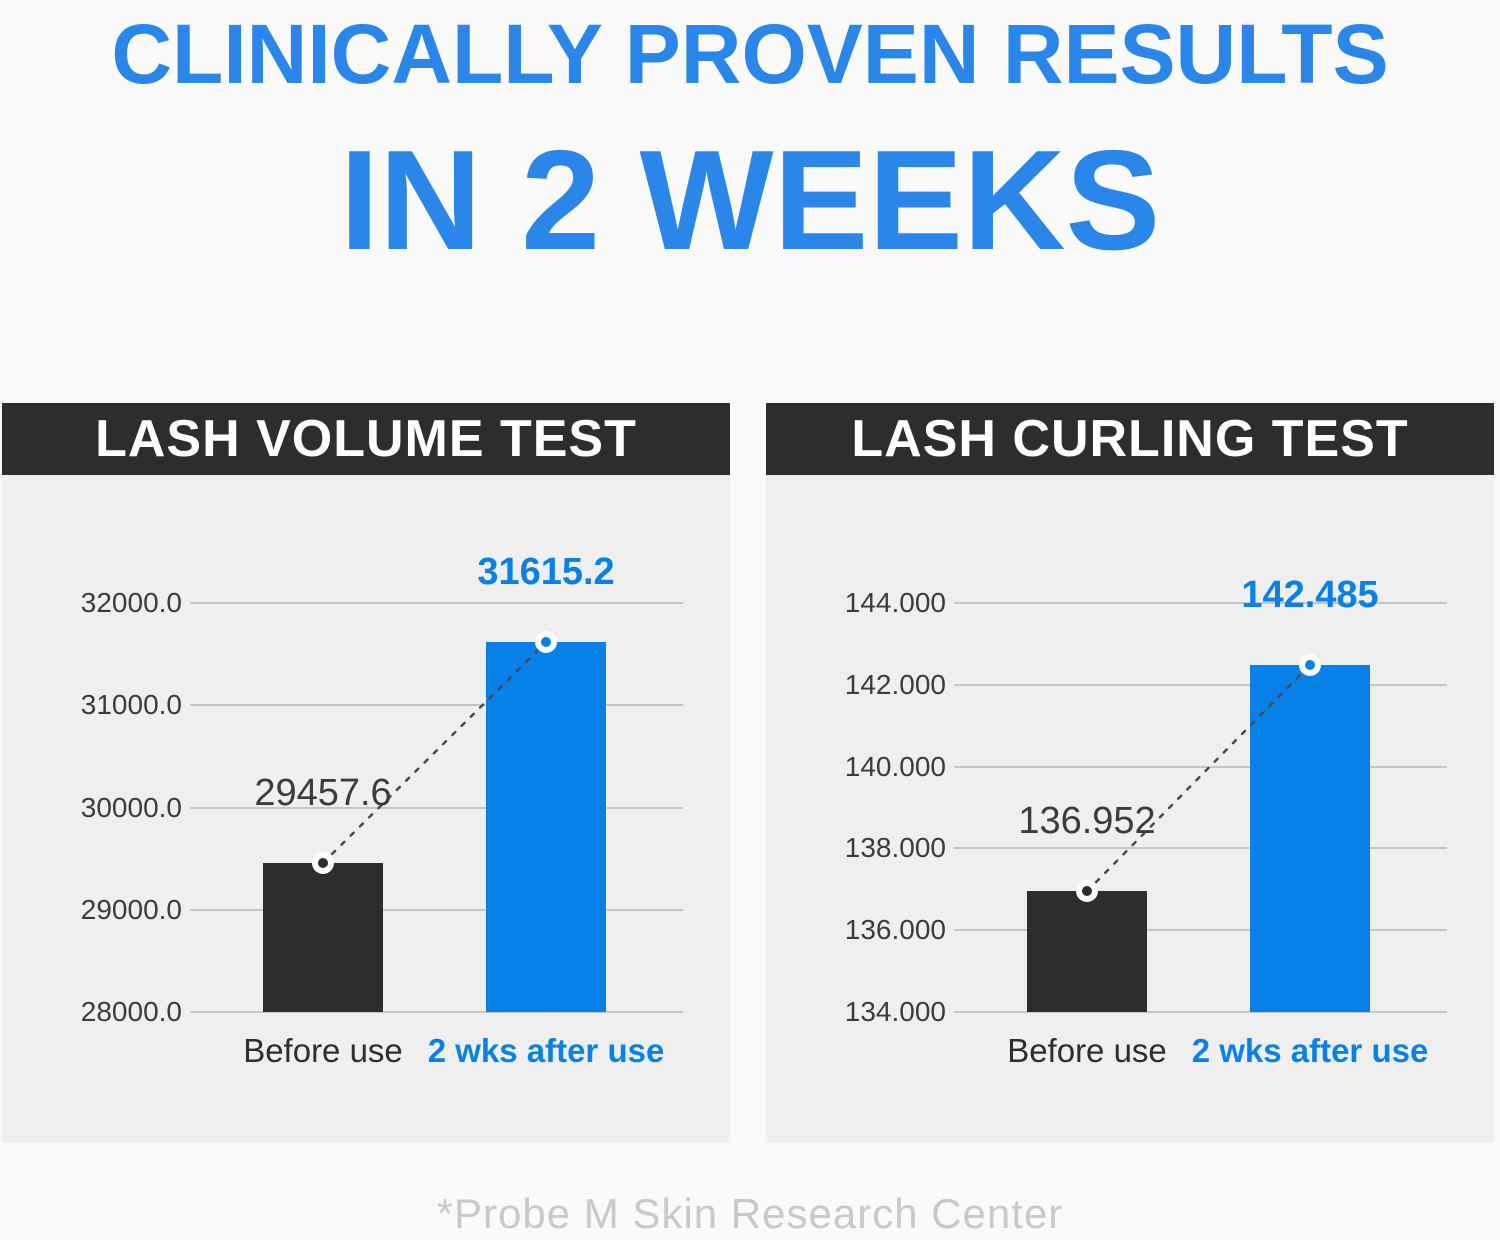 The width and height of the screenshot is (1500, 1240). I want to click on lash-volume-panel-title: LASH VOLUME TEST, so click(366, 439).